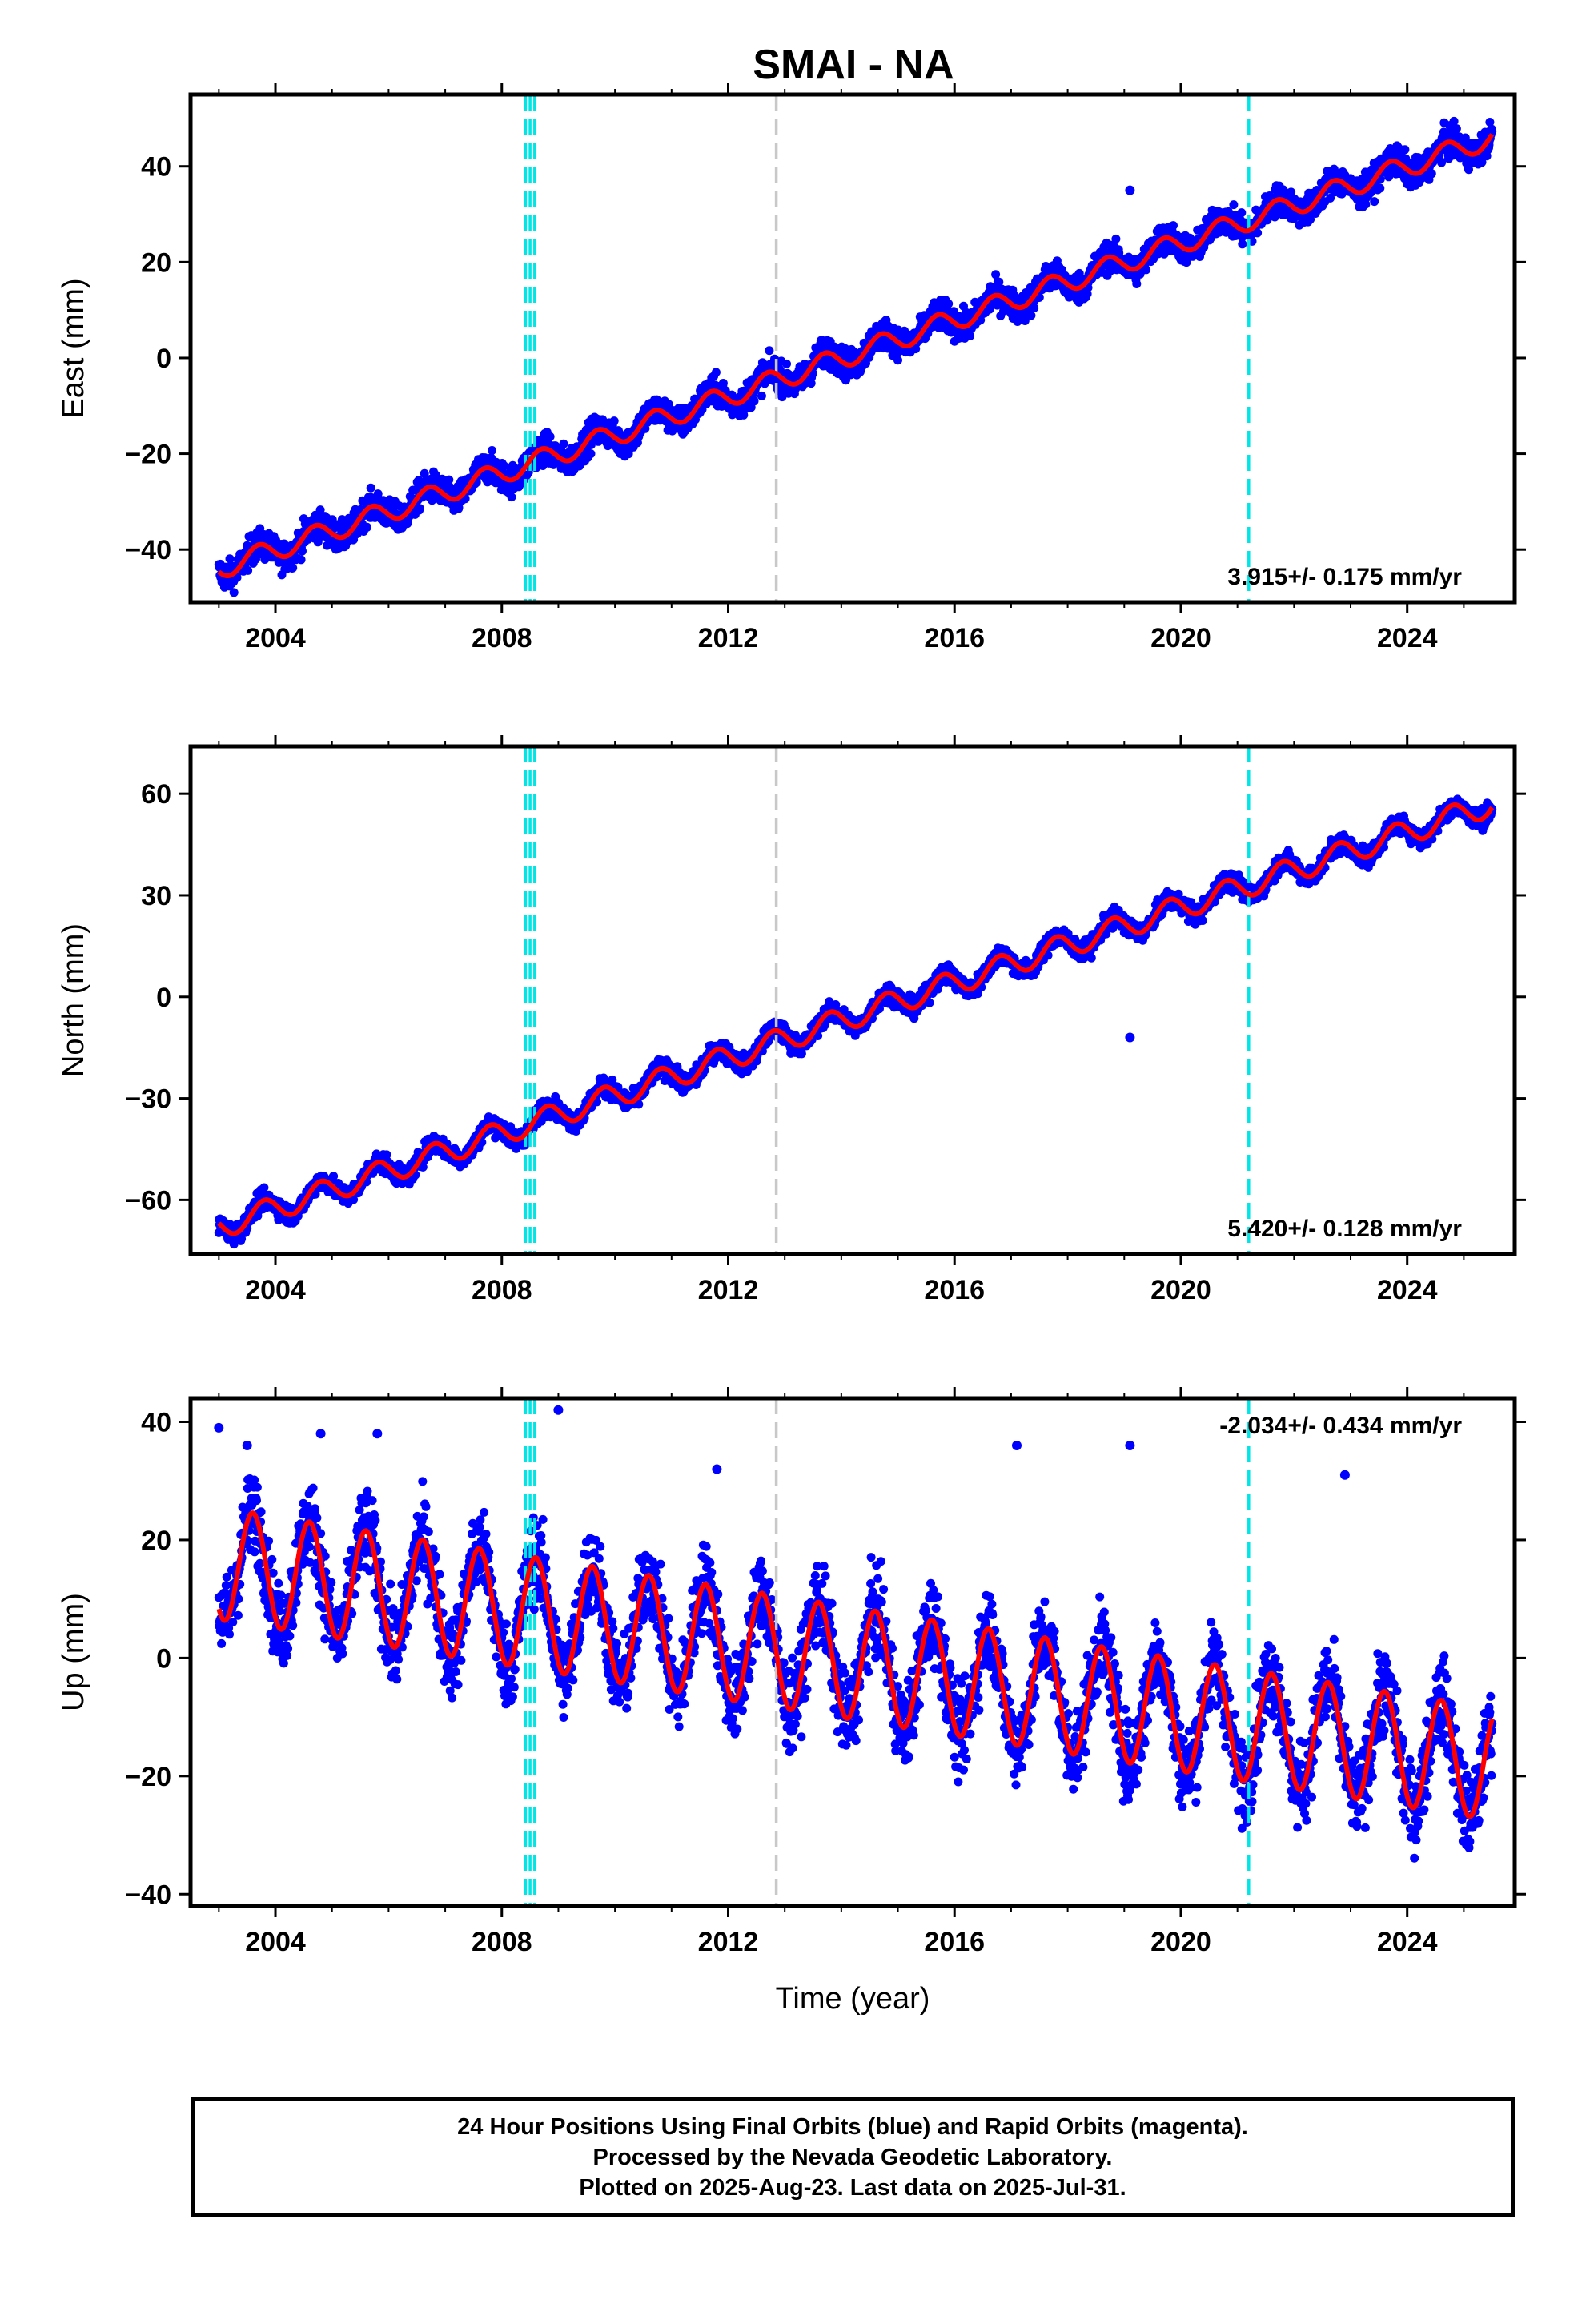  What do you see at coordinates (156, 262) in the screenshot?
I see `y-tick-label: 20` at bounding box center [156, 262].